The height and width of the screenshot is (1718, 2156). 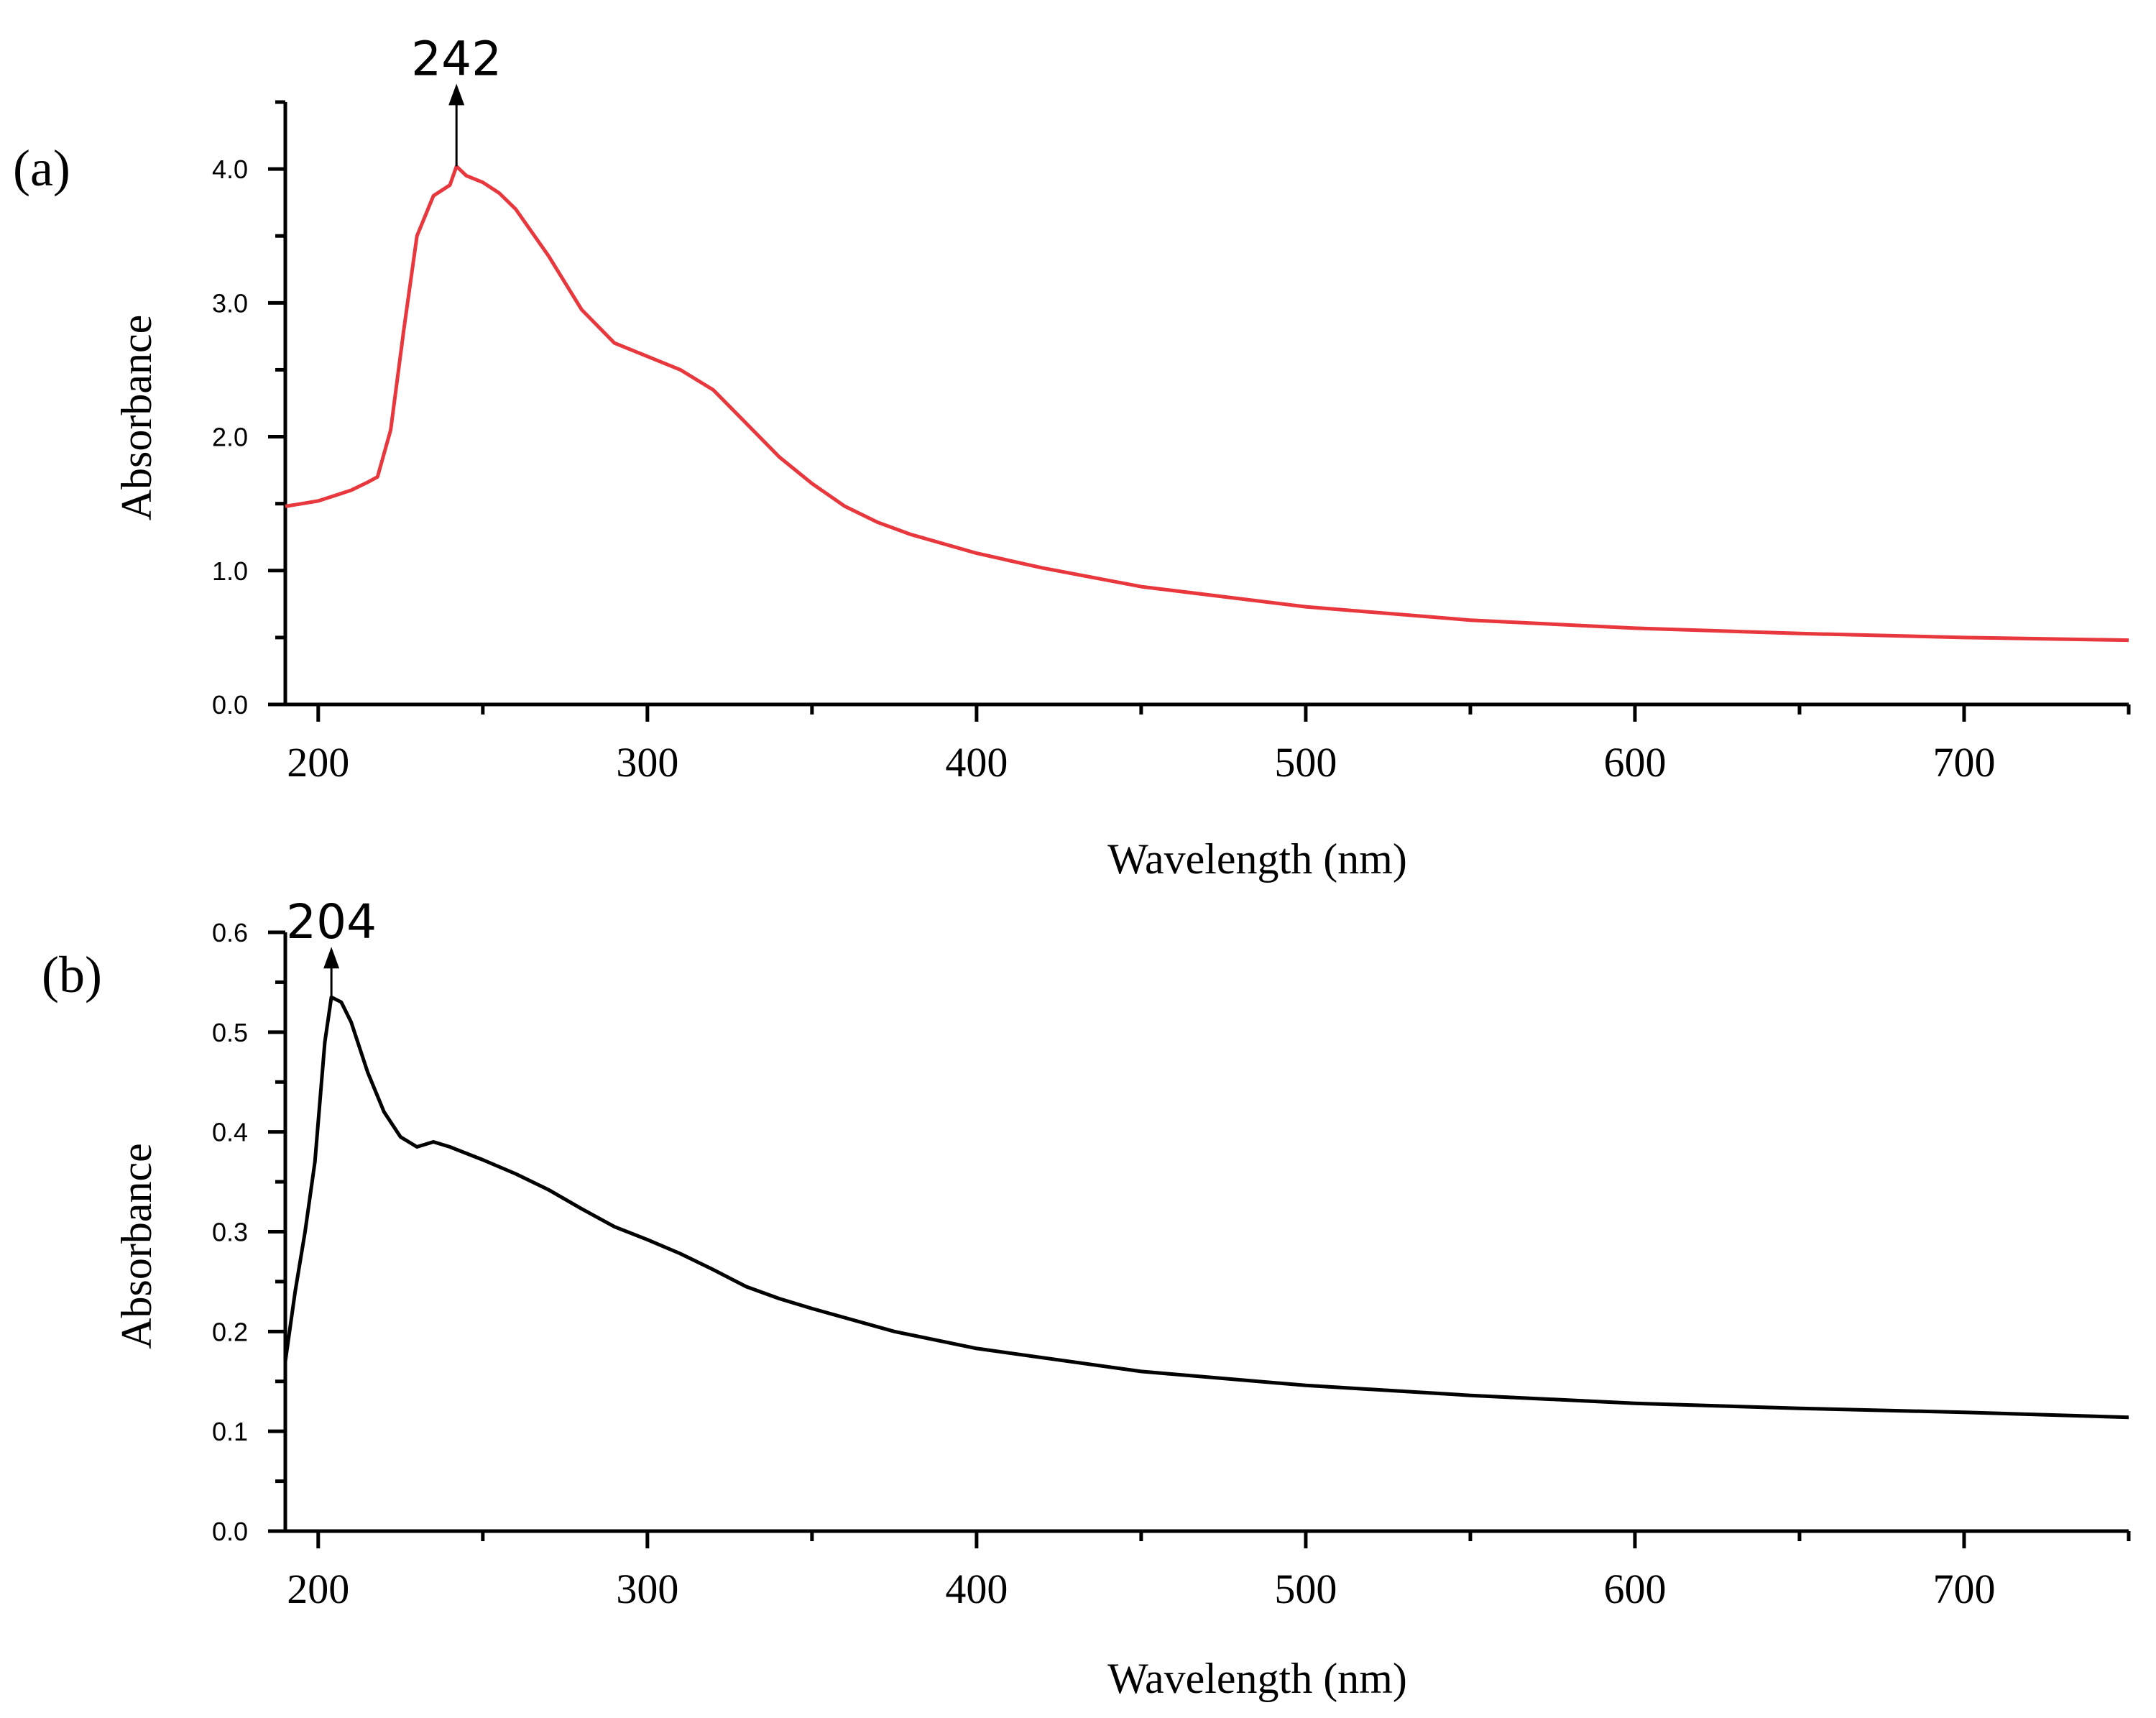 I want to click on y-tick-label: 1.0, so click(x=230, y=571).